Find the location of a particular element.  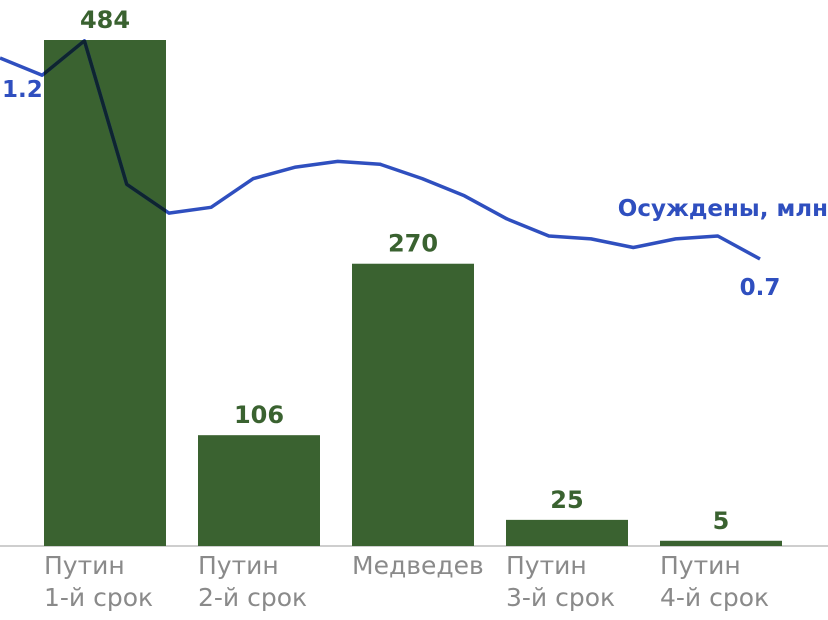

bar-value-label-1: 484 is located at coordinates (105, 20).